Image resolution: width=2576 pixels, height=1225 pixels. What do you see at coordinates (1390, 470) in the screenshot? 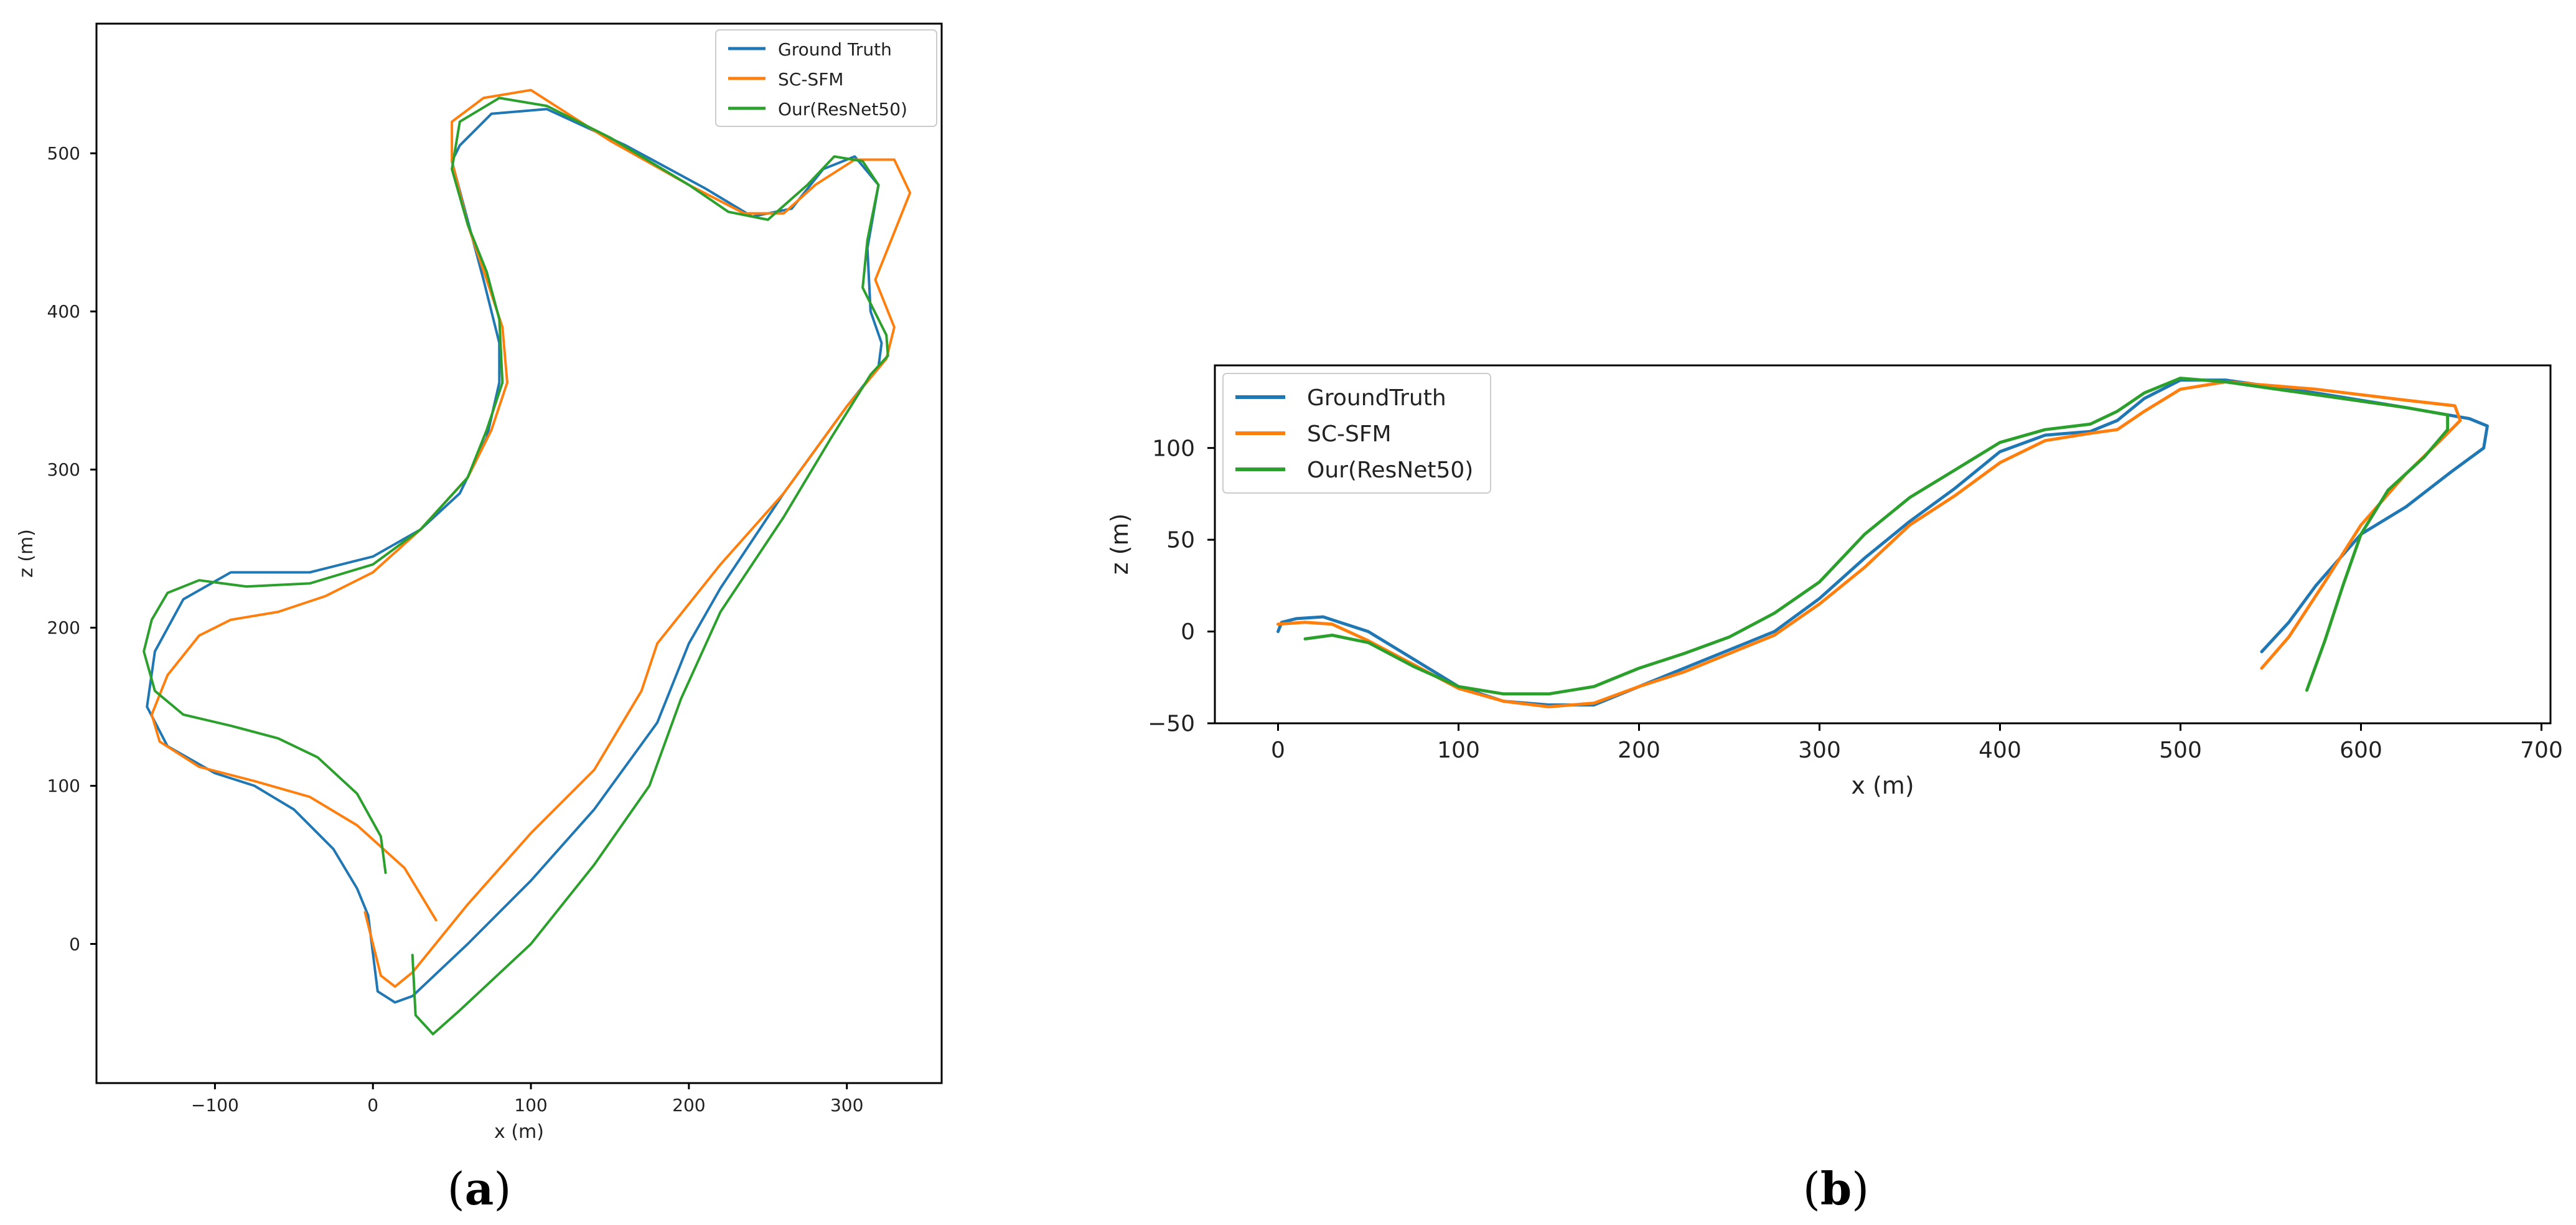
I see `panel-b-legend-label-resnet50: Our(ResNet50)` at bounding box center [1390, 470].